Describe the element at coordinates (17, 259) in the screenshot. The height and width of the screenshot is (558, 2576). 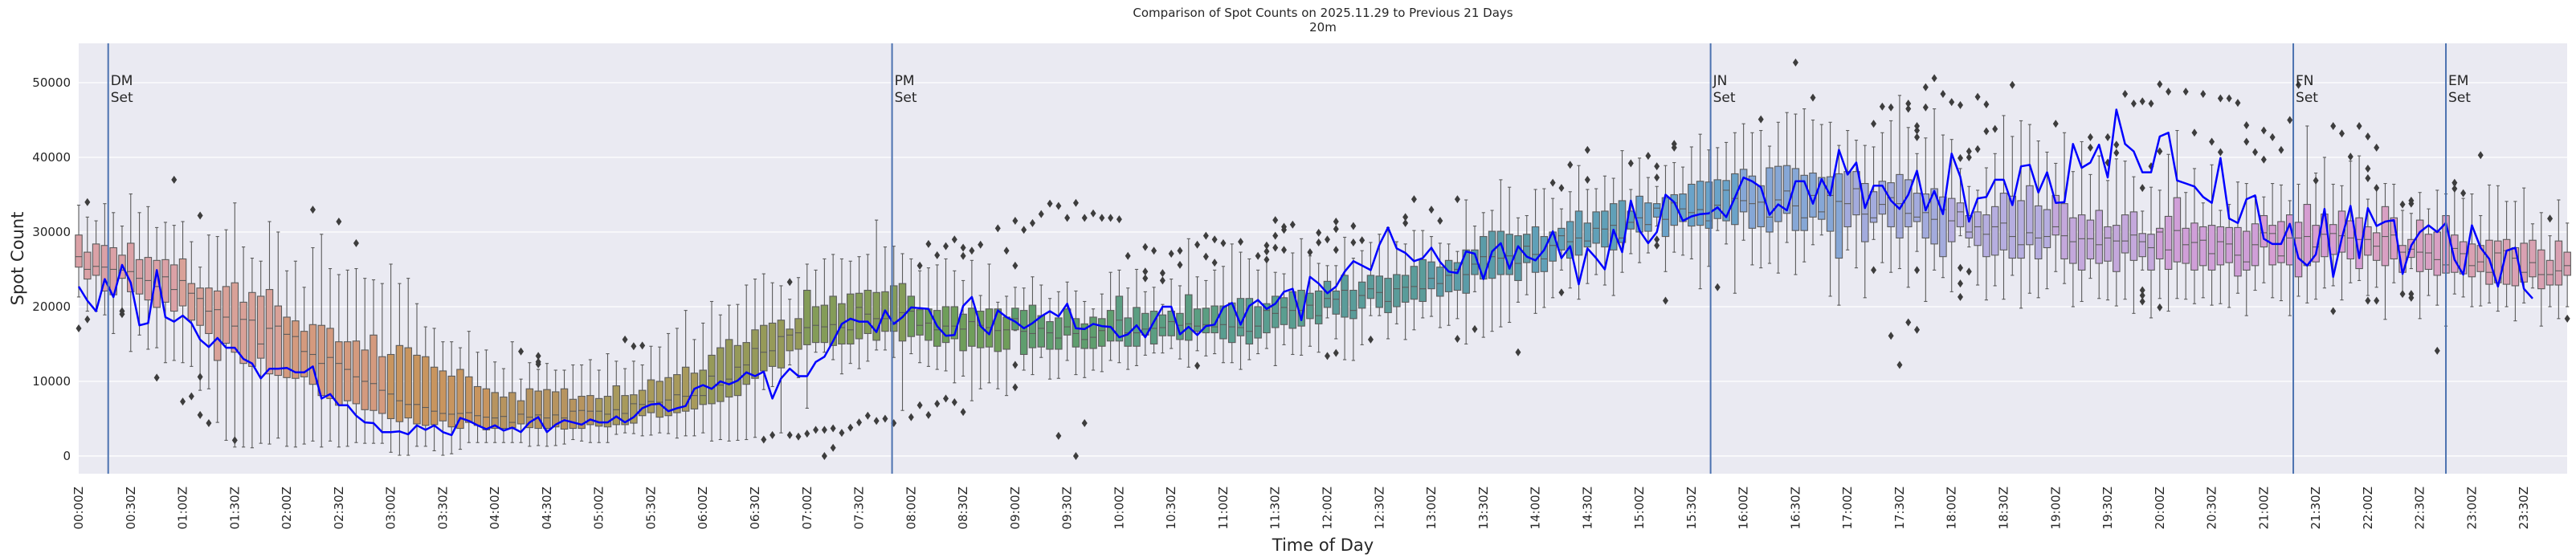
I see `y-axis-label: Spot Count` at that location.